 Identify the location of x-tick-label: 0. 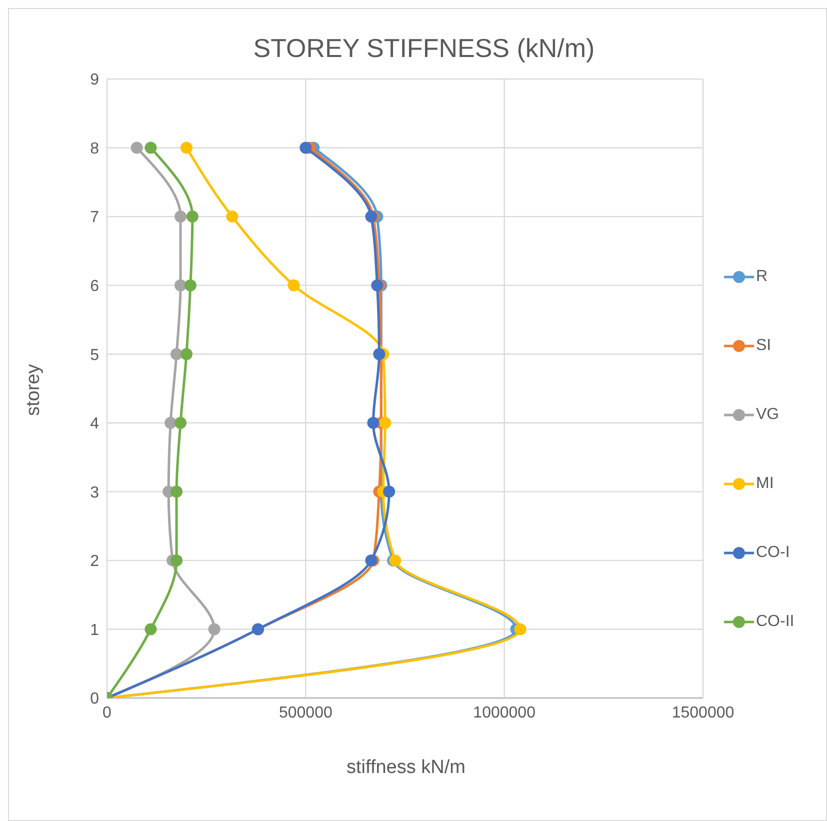
(107, 713).